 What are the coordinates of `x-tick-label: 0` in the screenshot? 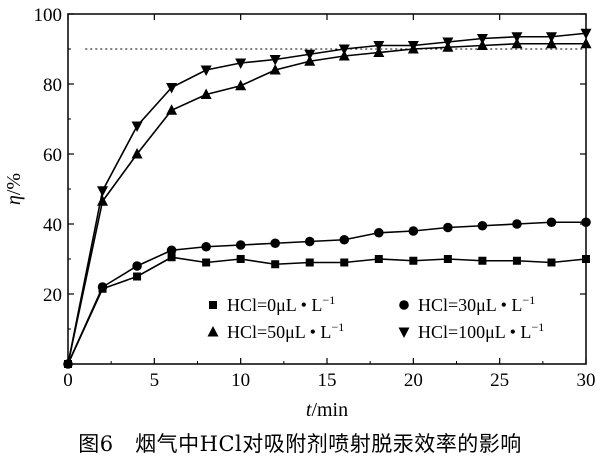 It's located at (68, 380).